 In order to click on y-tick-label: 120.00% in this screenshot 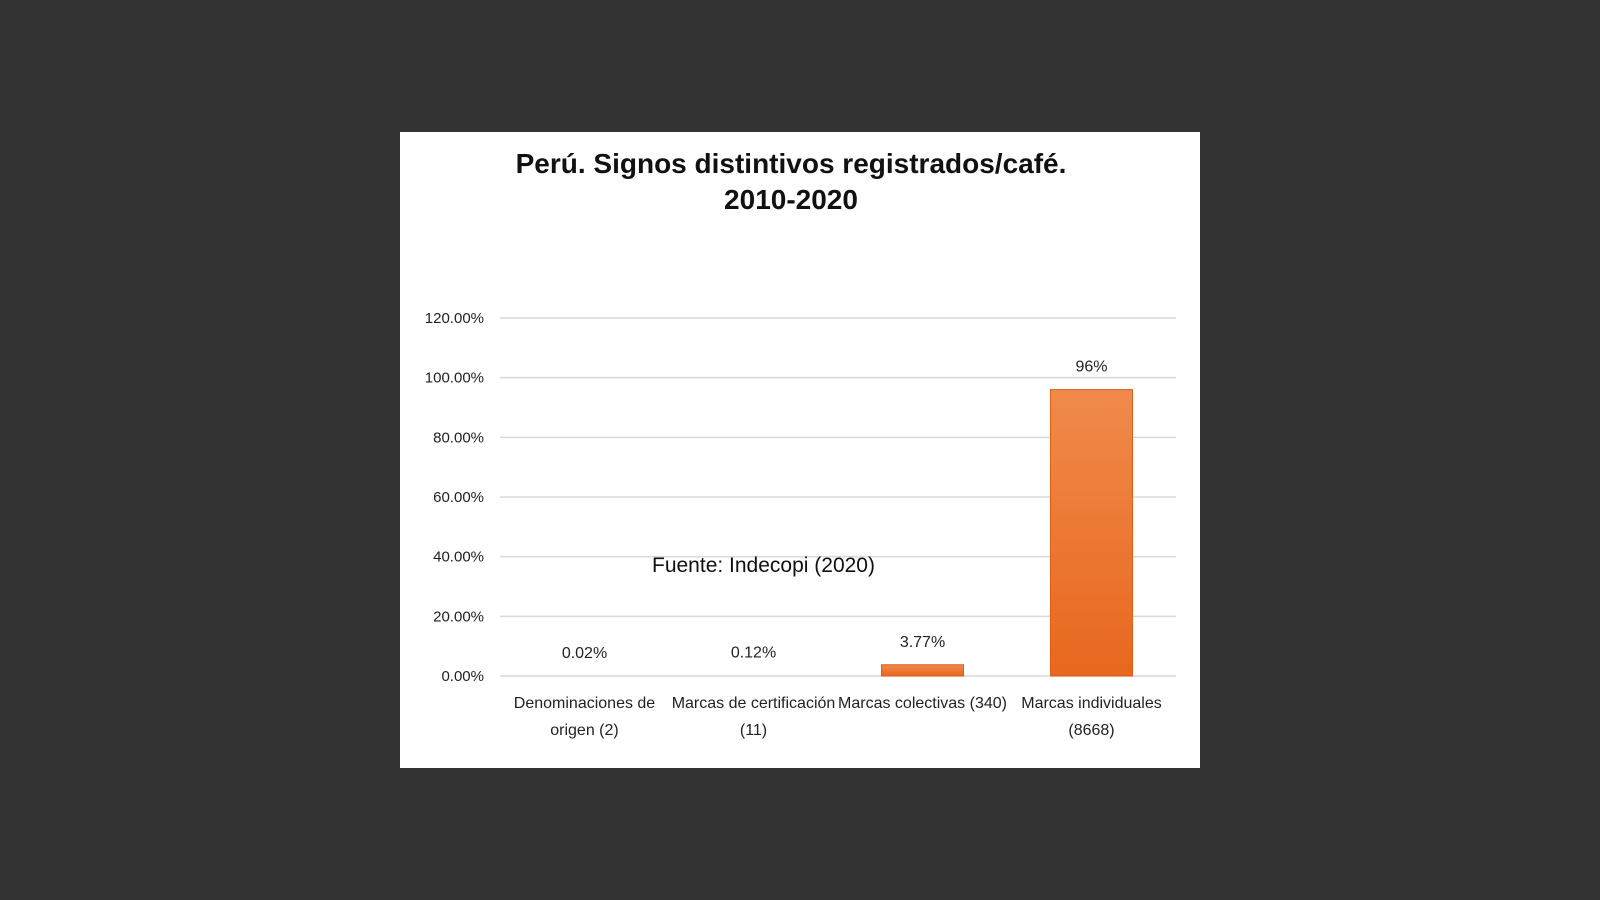, I will do `click(454, 318)`.